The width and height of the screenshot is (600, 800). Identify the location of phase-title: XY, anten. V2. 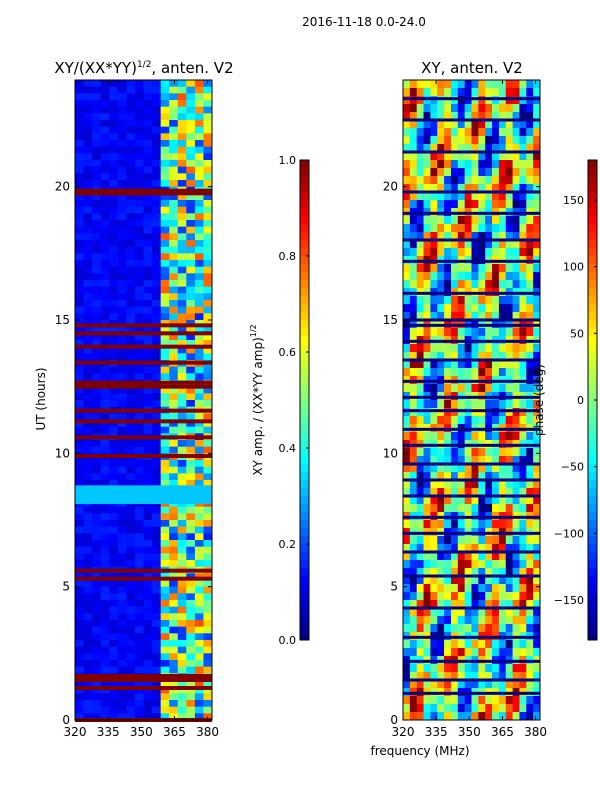
(472, 68).